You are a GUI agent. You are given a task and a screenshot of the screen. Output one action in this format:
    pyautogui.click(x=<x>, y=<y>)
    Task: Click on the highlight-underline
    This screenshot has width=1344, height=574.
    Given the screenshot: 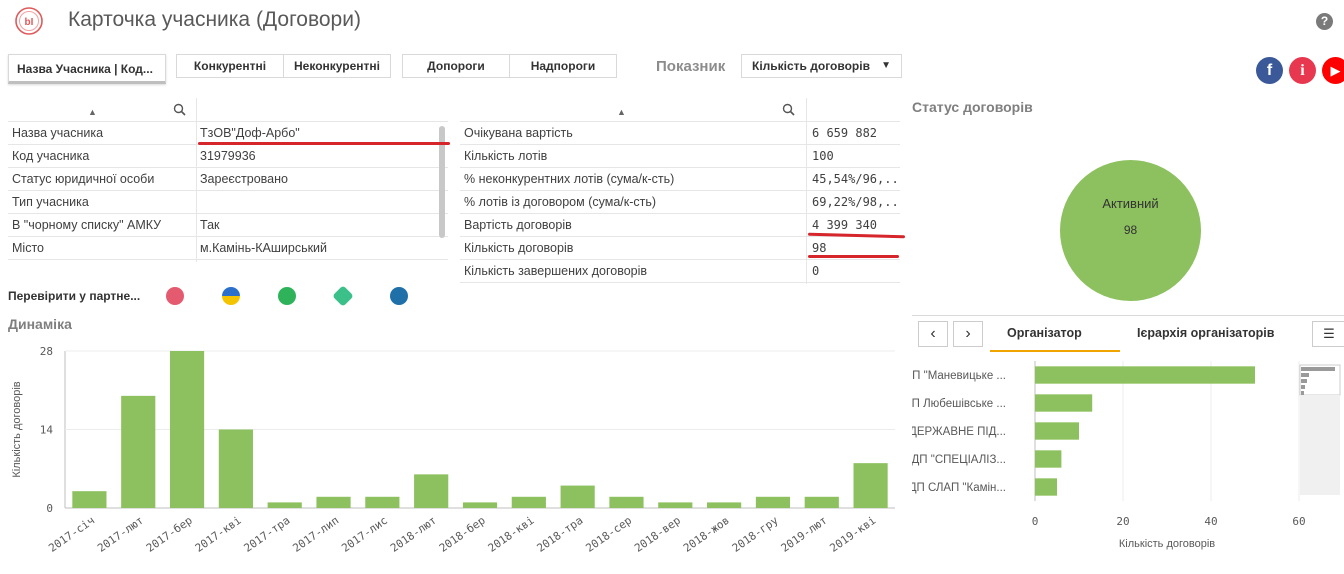 What is the action you would take?
    pyautogui.click(x=853, y=256)
    